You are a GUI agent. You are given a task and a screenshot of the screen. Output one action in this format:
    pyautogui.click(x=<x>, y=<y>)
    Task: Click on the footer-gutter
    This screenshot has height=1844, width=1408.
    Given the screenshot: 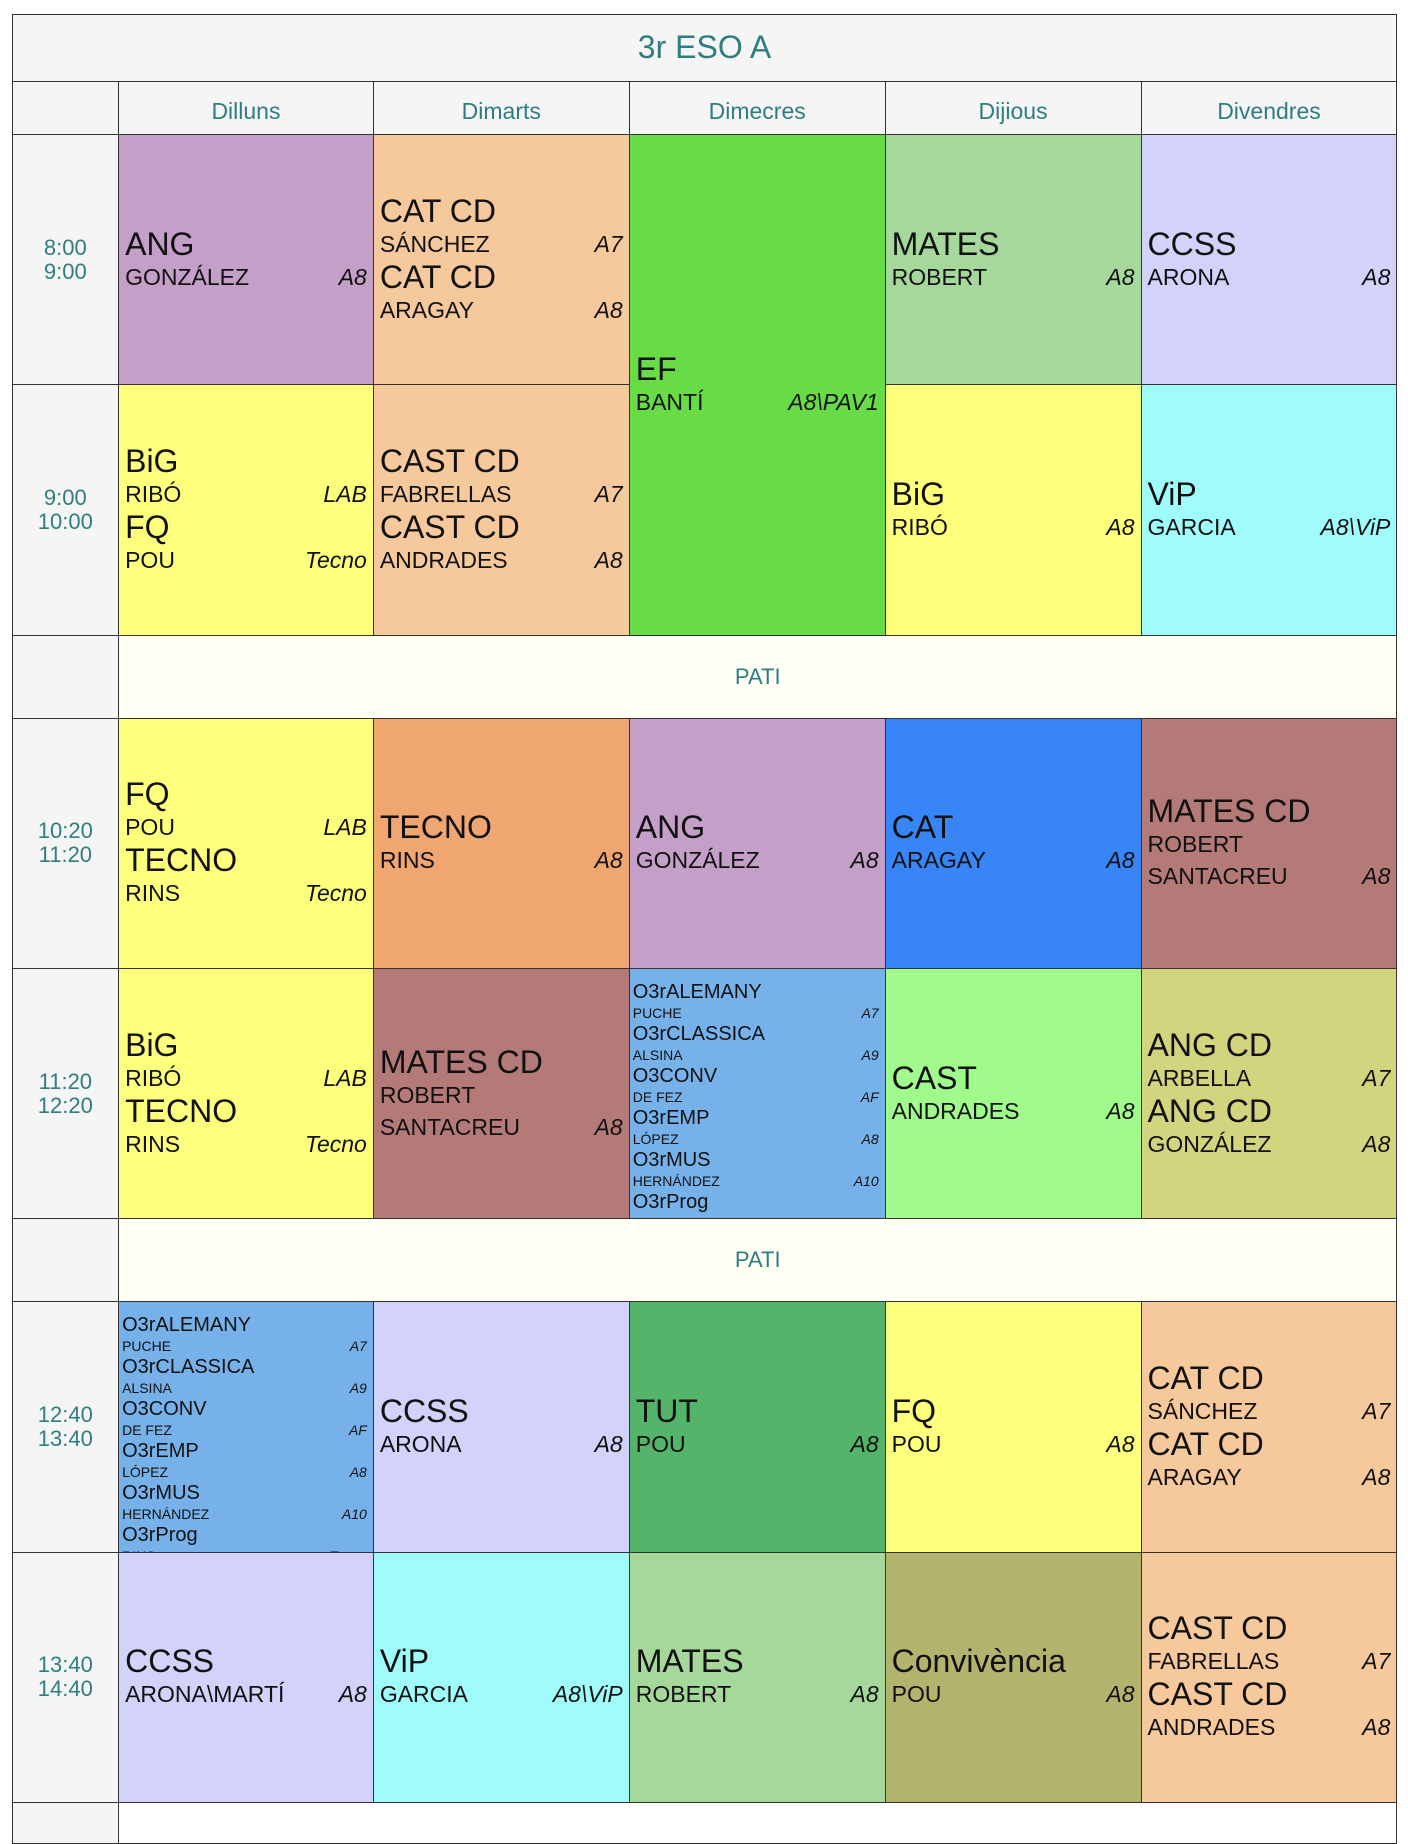 What is the action you would take?
    pyautogui.click(x=65, y=1822)
    